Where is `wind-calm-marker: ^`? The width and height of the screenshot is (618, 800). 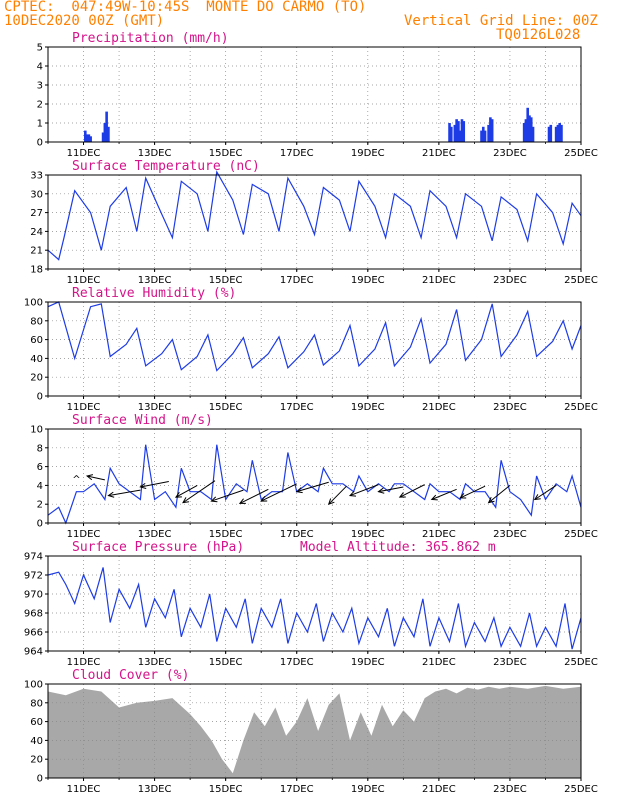
wind-calm-marker: ^ is located at coordinates (76, 479).